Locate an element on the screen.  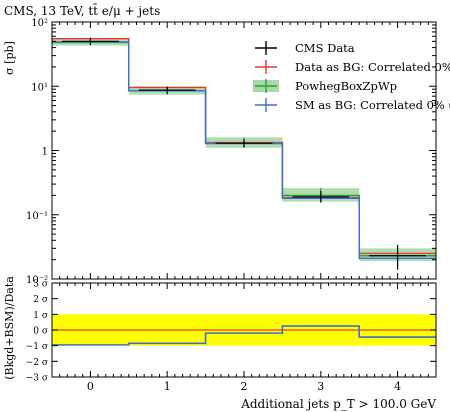
x-tick-label: 3 is located at coordinates (320, 386).